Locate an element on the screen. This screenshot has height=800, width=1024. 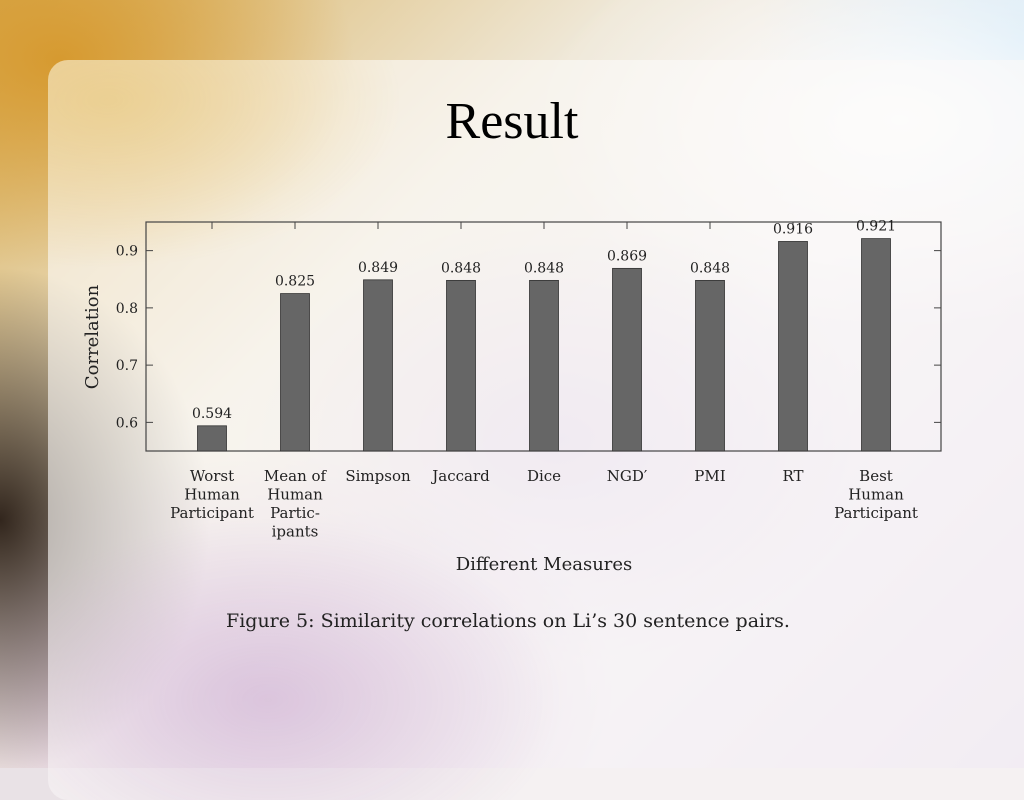
category-label: PMI is located at coordinates (709, 476).